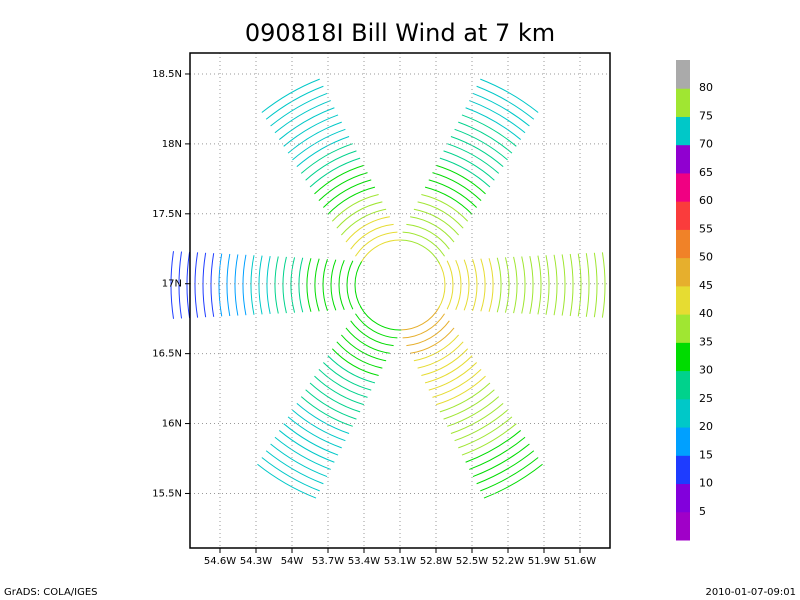  Describe the element at coordinates (436, 561) in the screenshot. I see `x-tick-label: 52.8W` at that location.